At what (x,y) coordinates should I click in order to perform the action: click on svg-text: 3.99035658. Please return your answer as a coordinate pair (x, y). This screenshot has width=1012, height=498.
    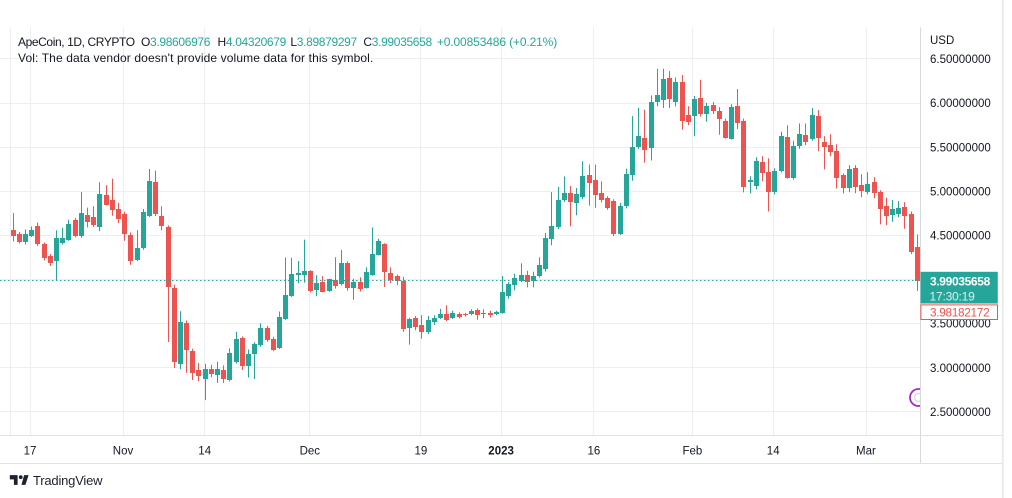
    Looking at the image, I should click on (960, 281).